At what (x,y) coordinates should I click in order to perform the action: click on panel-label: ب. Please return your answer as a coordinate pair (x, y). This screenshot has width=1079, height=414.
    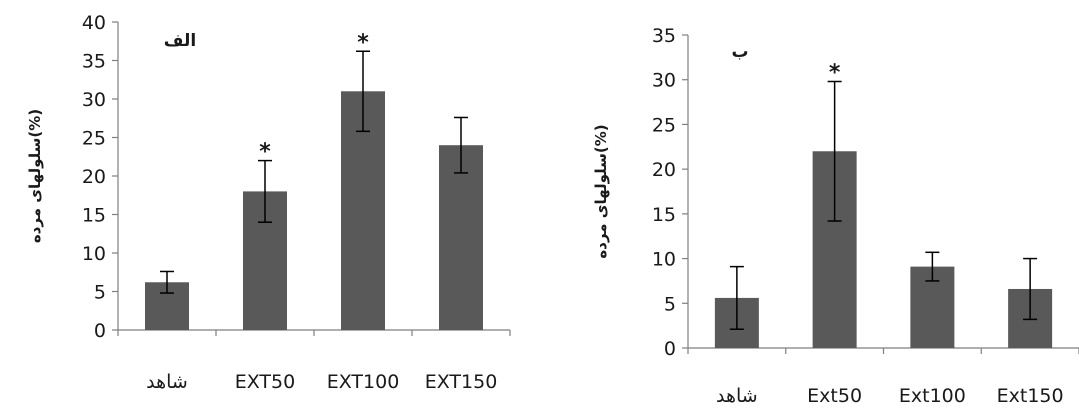
    Looking at the image, I should click on (739, 52).